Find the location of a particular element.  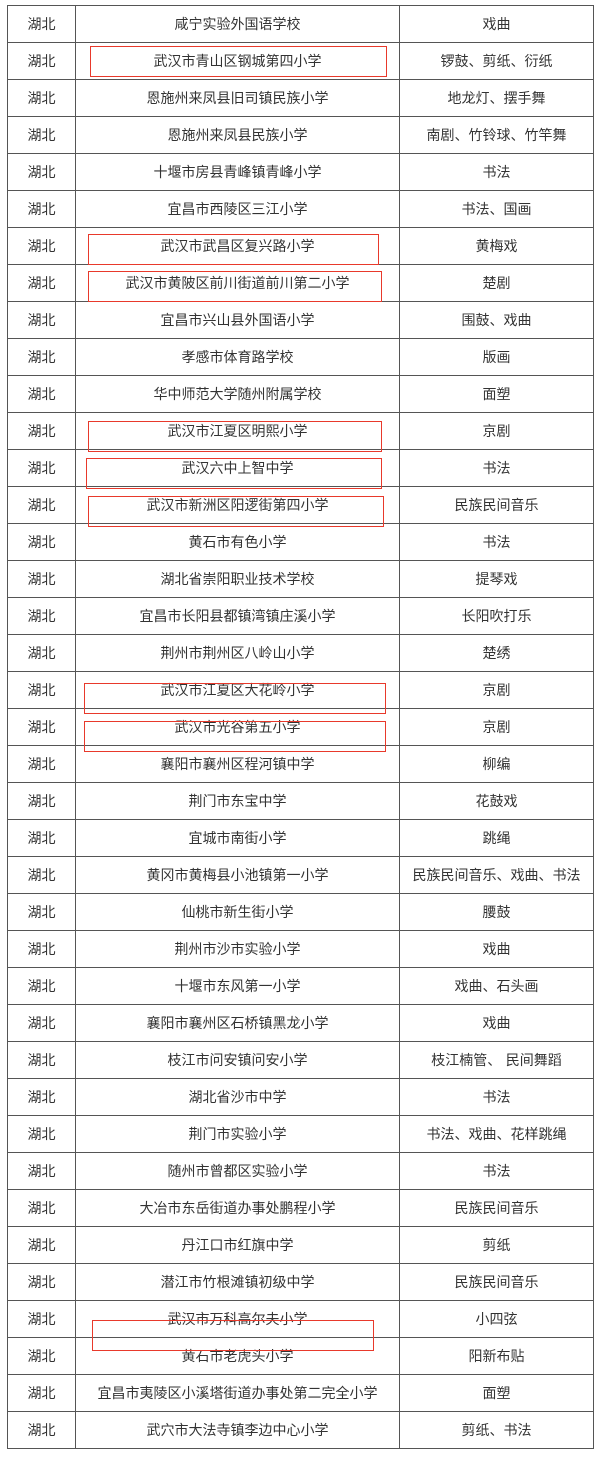

table-row: 湖北 武穴市大法寺镇李边中心小学 剪纸、书法 is located at coordinates (300, 1430).